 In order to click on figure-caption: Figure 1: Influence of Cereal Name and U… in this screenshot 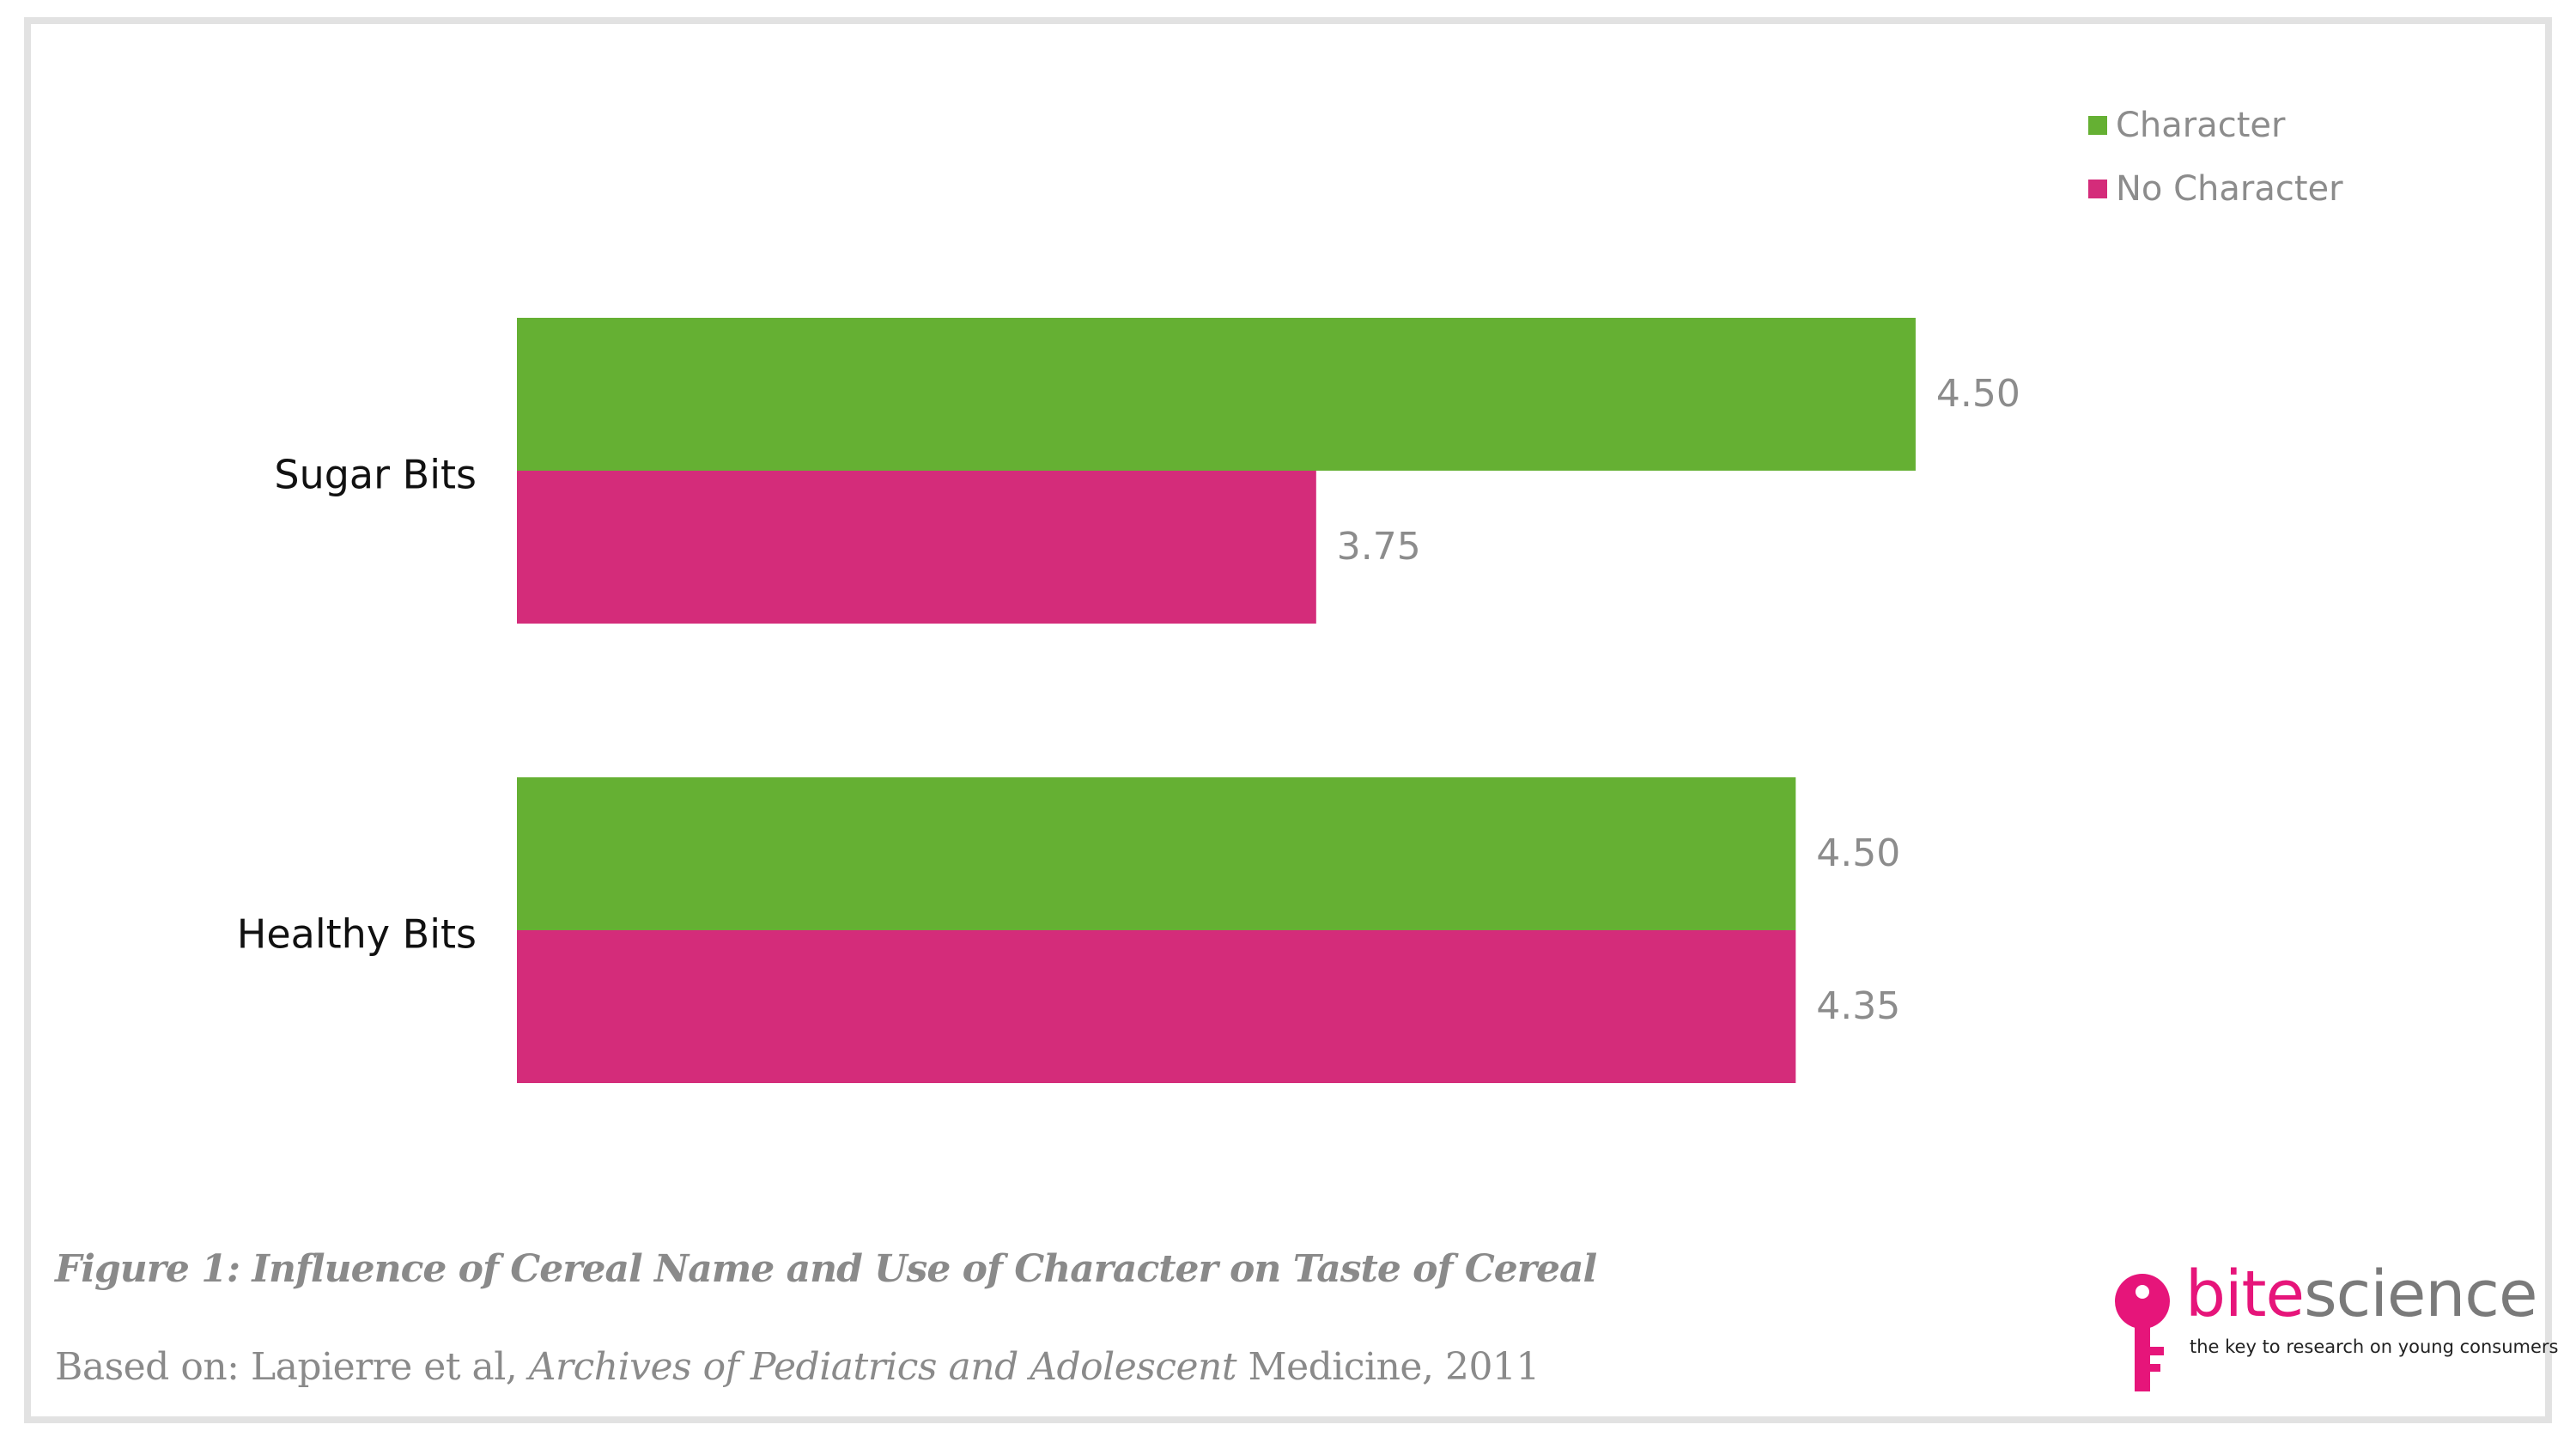, I will do `click(826, 1269)`.